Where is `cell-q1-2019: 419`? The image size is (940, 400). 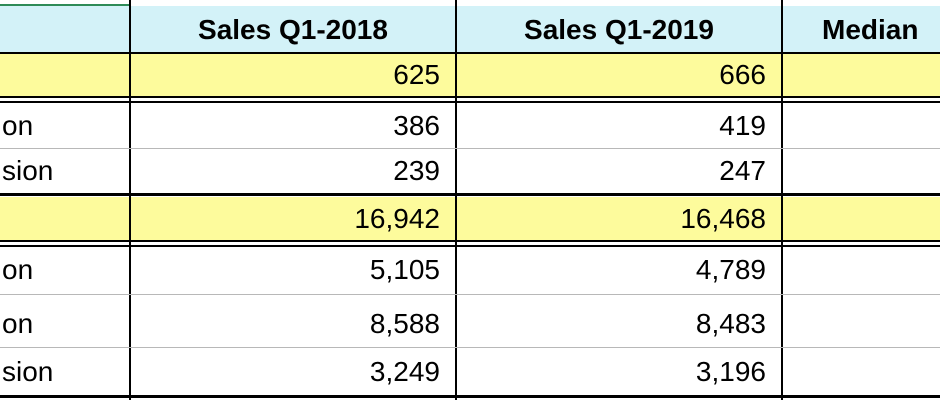
cell-q1-2019: 419 is located at coordinates (742, 125).